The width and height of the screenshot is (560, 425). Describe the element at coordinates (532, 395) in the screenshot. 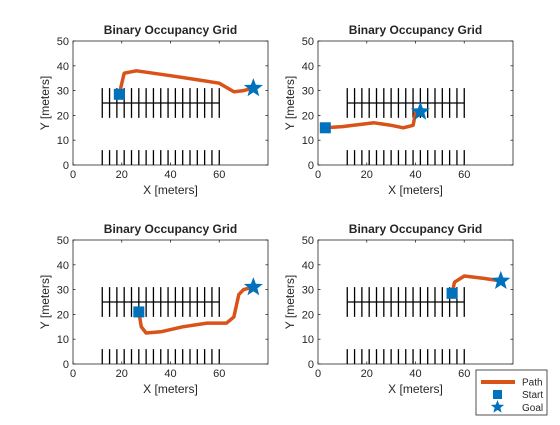

I see `legend-start-label: Start` at that location.